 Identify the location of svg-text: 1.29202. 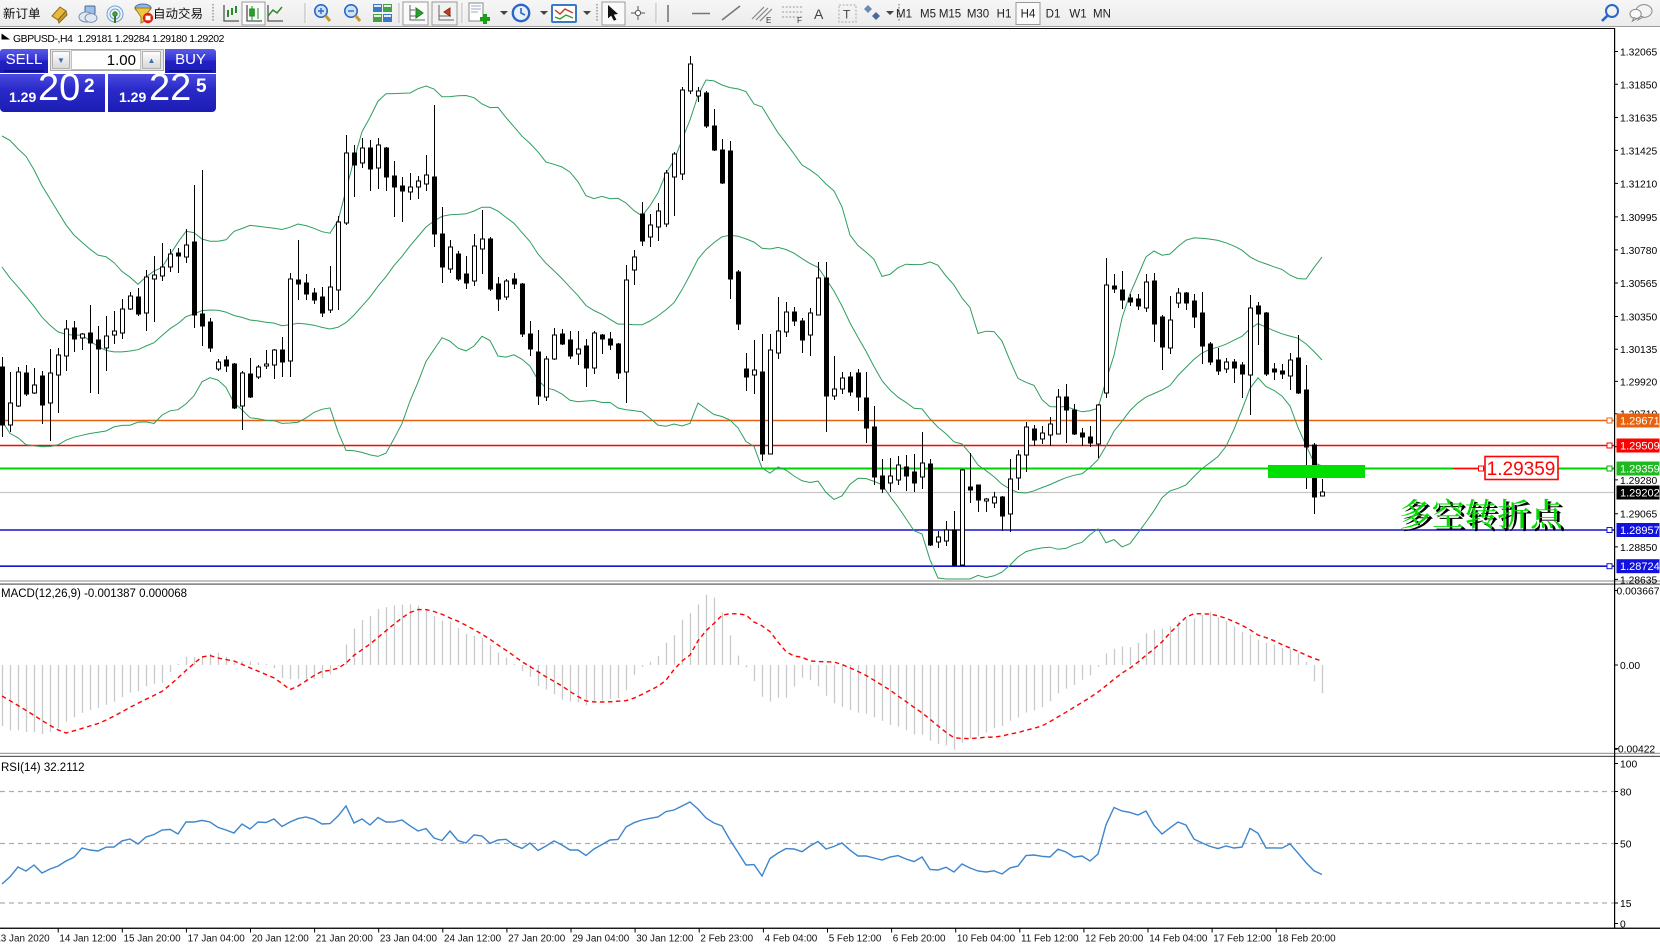
(1640, 494).